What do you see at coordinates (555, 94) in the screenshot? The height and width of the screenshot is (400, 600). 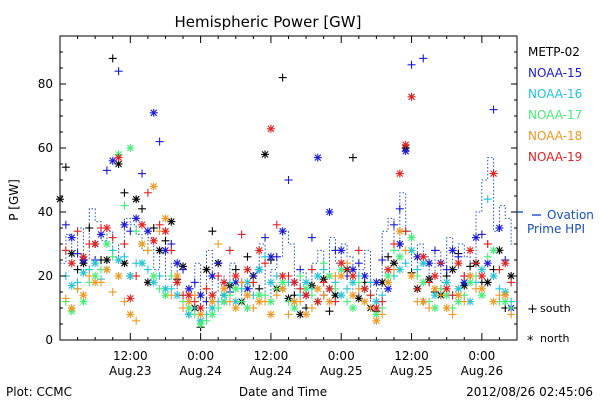 I see `legend-entry-noaa-16: NOAA-16` at bounding box center [555, 94].